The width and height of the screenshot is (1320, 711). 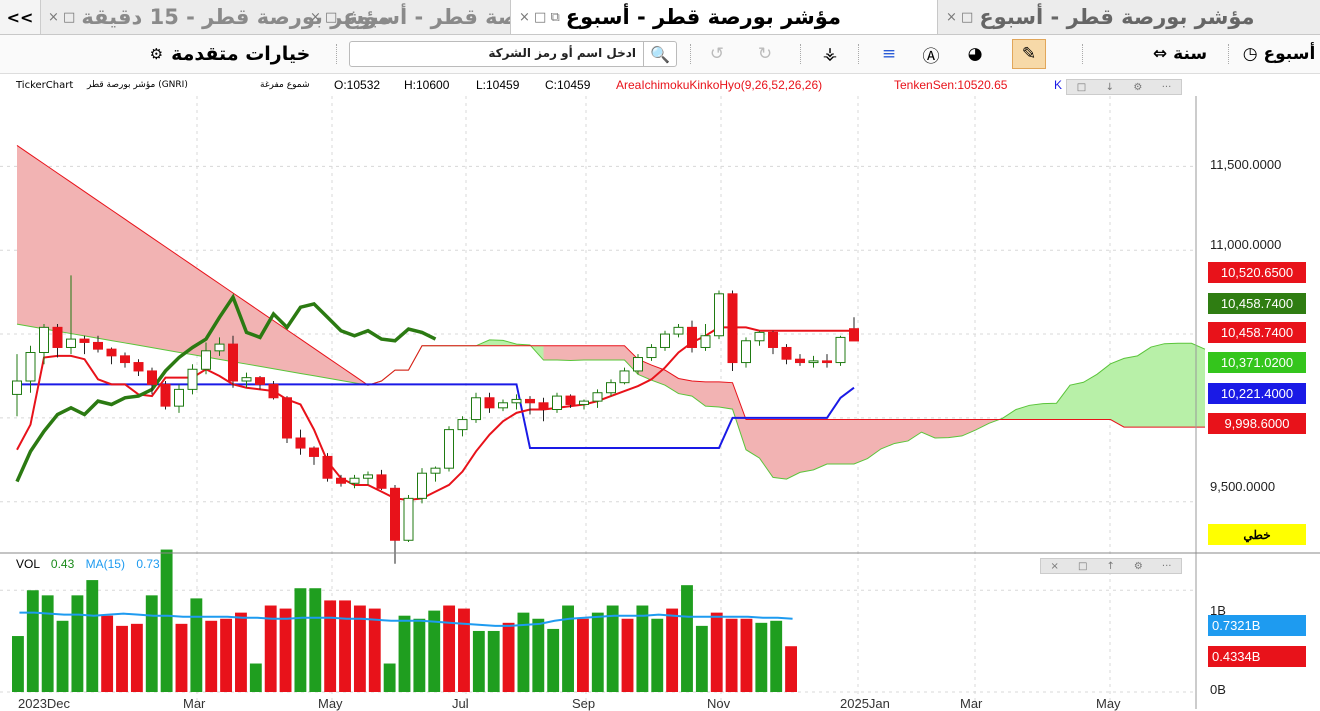 I want to click on undo-button: ↺, so click(x=717, y=54).